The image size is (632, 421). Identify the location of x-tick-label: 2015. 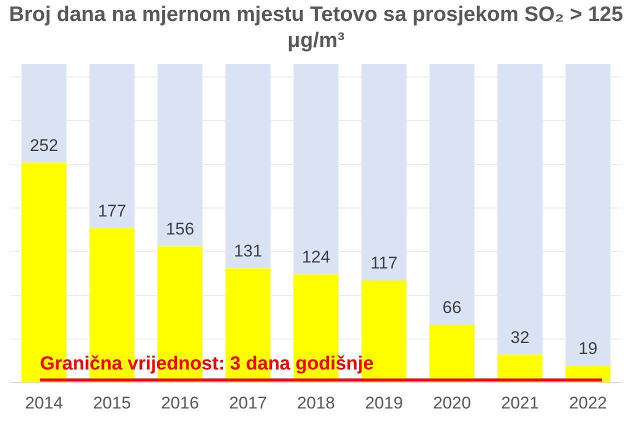
(112, 402).